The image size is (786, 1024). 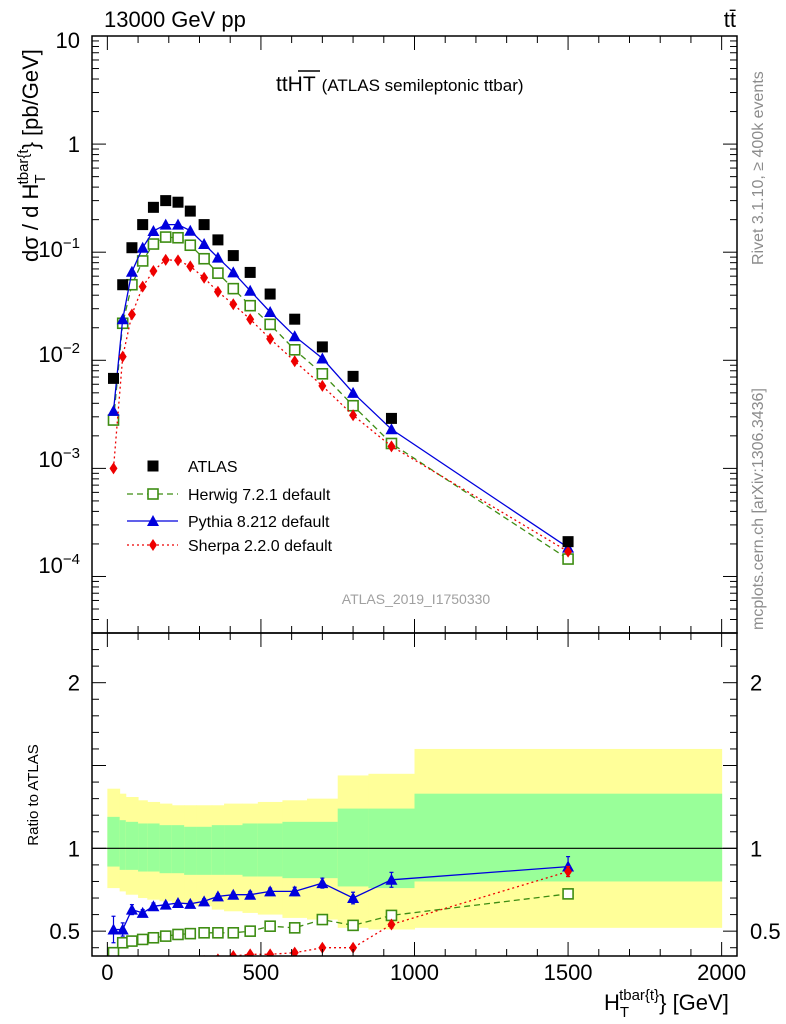 I want to click on legend-marker-sherpa, so click(x=153, y=545).